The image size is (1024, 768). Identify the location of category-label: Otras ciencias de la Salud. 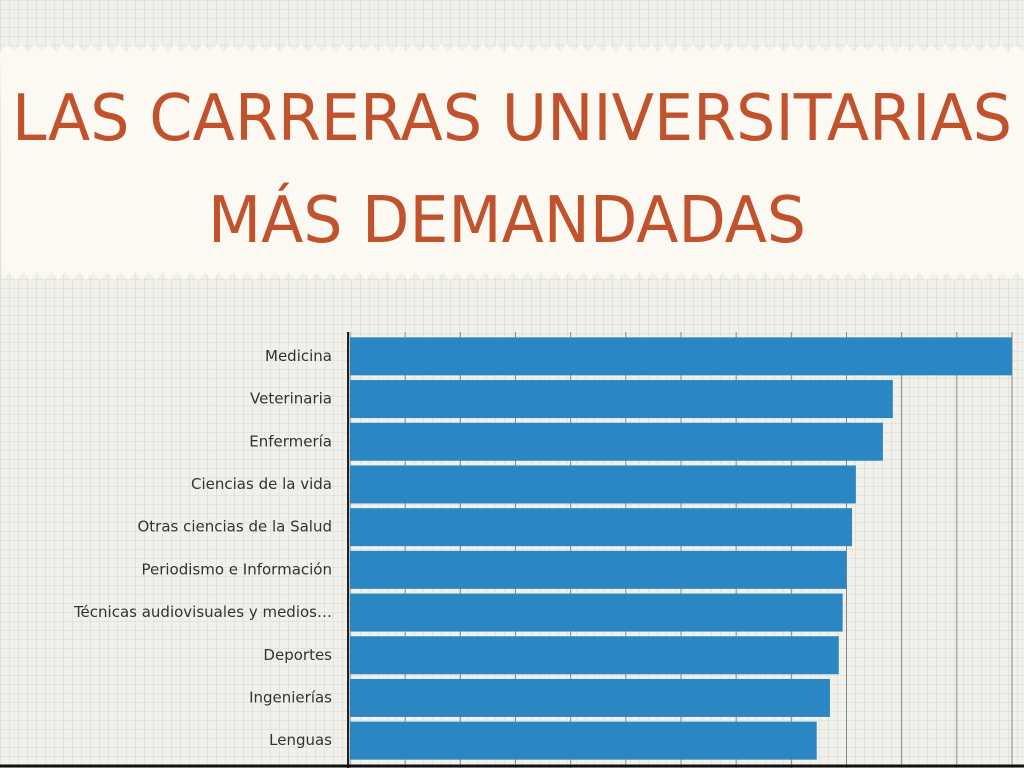
(234, 527).